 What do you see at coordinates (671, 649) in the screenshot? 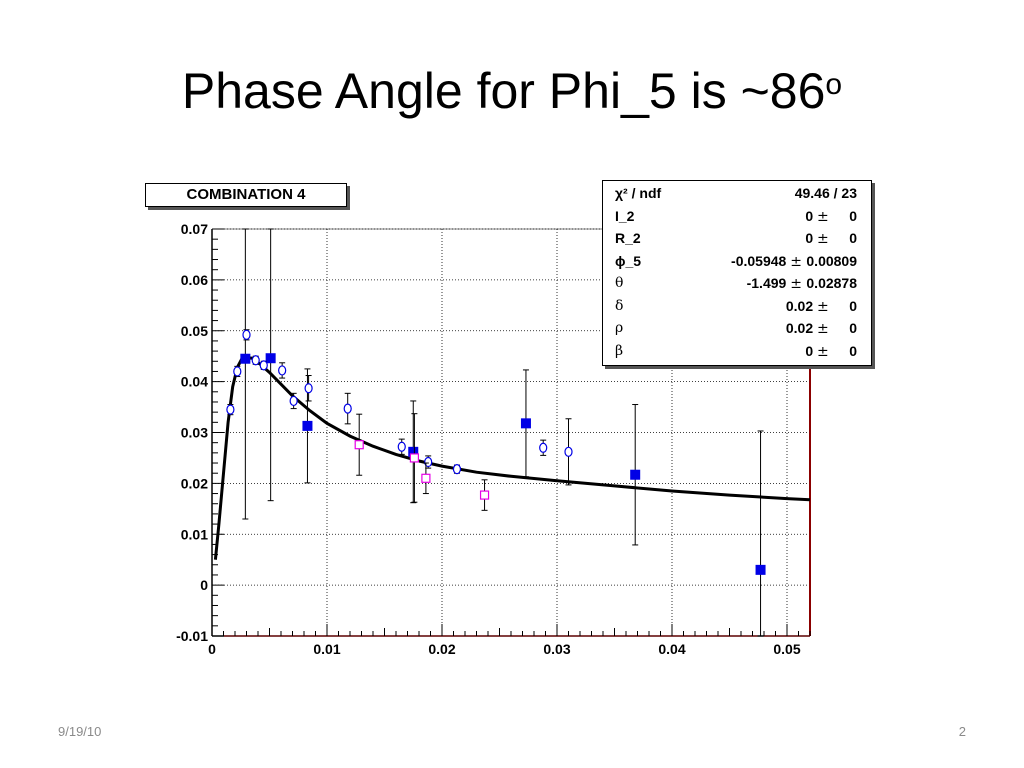
I see `x-tick-label: 0.04` at bounding box center [671, 649].